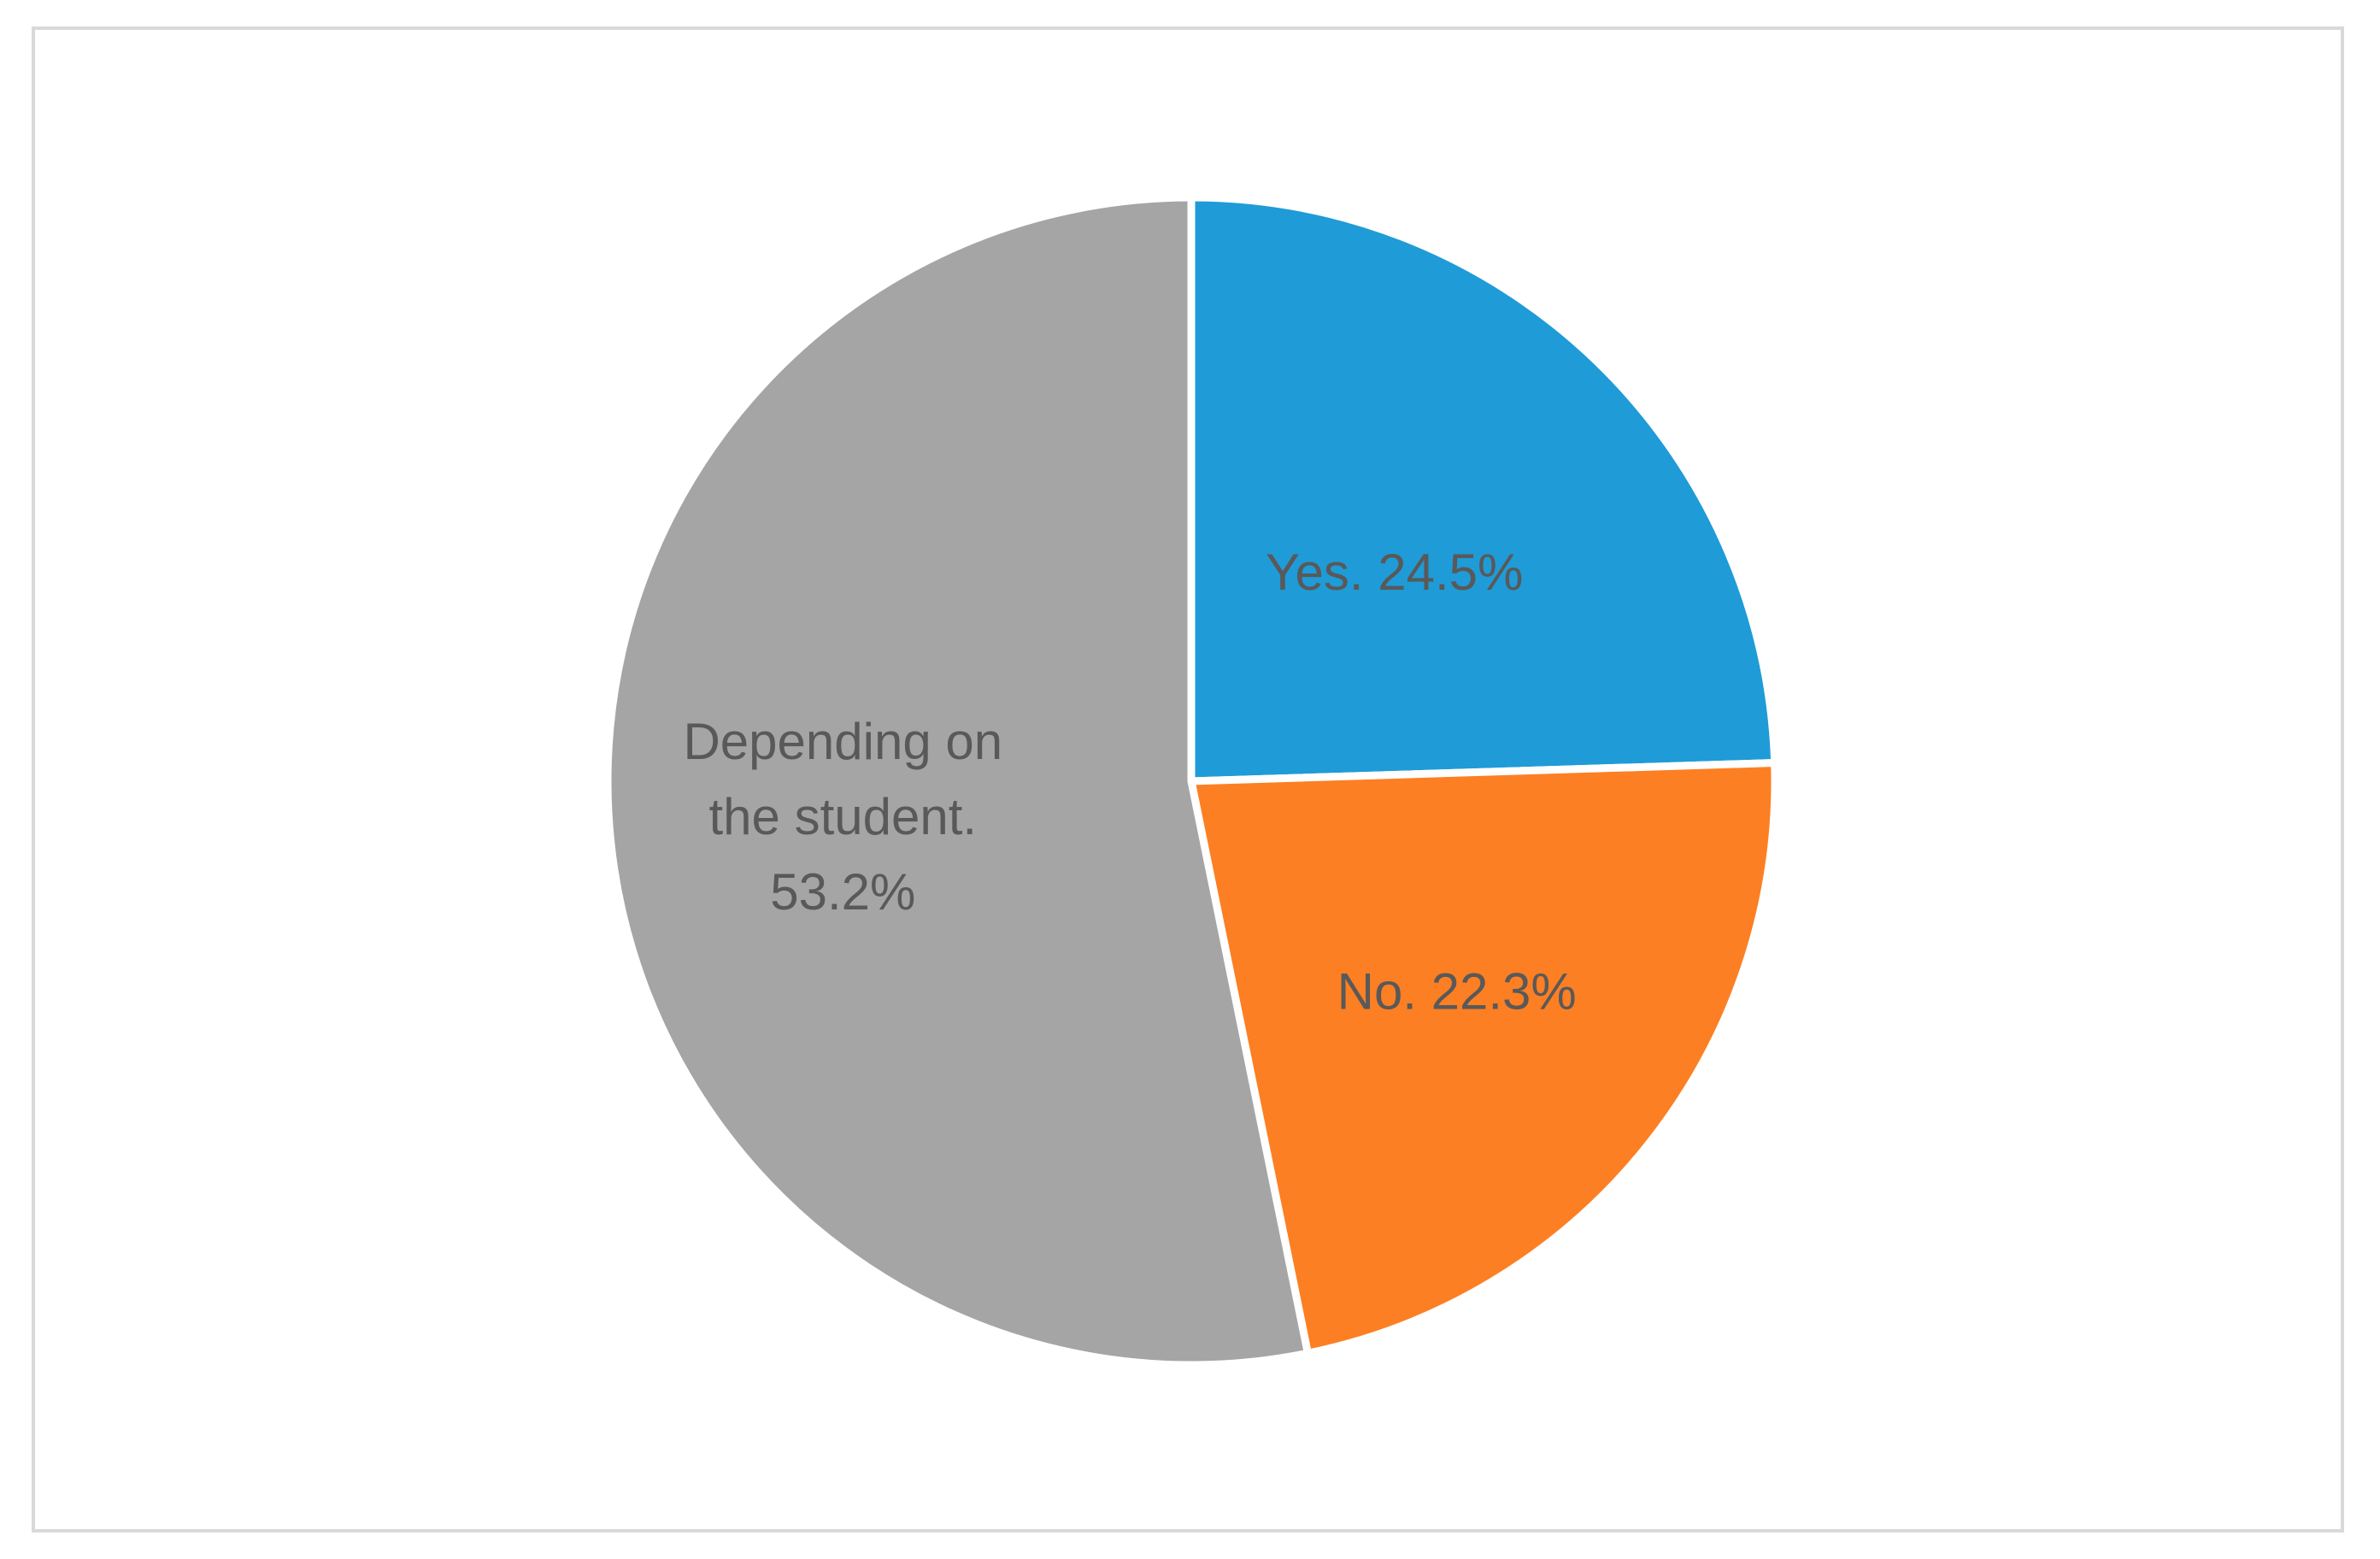  Describe the element at coordinates (1483, 489) in the screenshot. I see `pie-slice-yes` at that location.